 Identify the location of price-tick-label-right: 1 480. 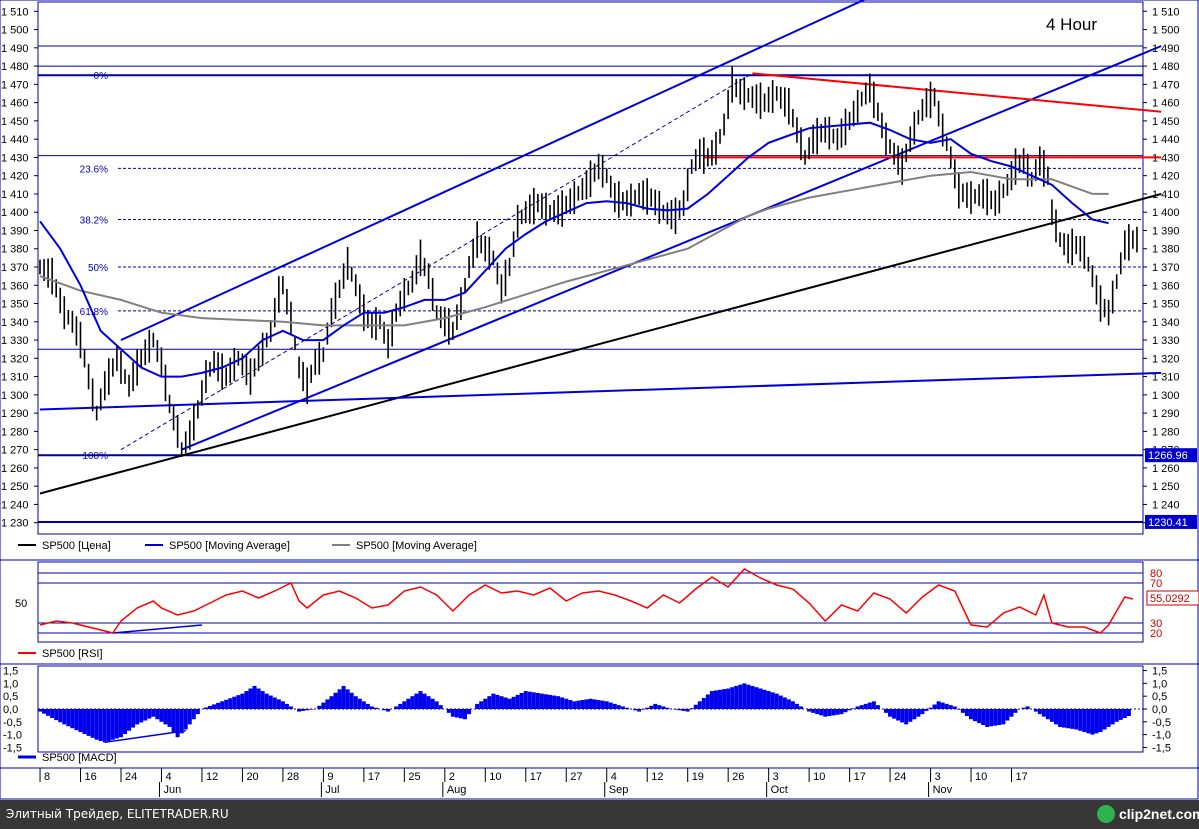
(1166, 67).